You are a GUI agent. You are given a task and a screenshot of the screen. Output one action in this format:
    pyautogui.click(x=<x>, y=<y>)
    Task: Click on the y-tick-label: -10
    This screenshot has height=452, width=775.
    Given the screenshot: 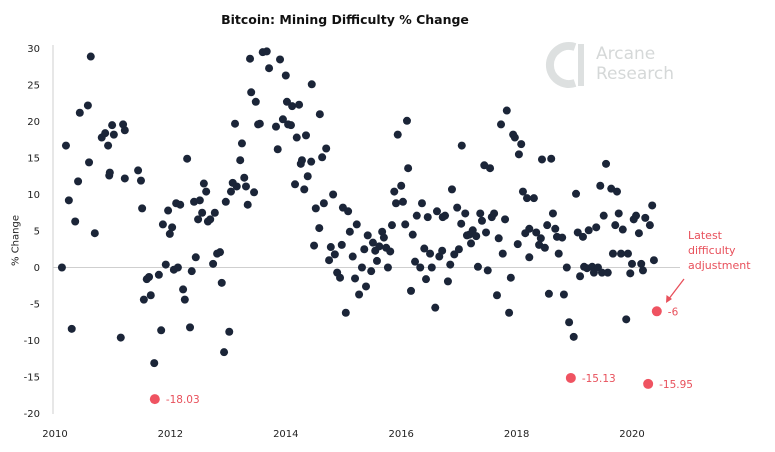 What is the action you would take?
    pyautogui.click(x=32, y=341)
    